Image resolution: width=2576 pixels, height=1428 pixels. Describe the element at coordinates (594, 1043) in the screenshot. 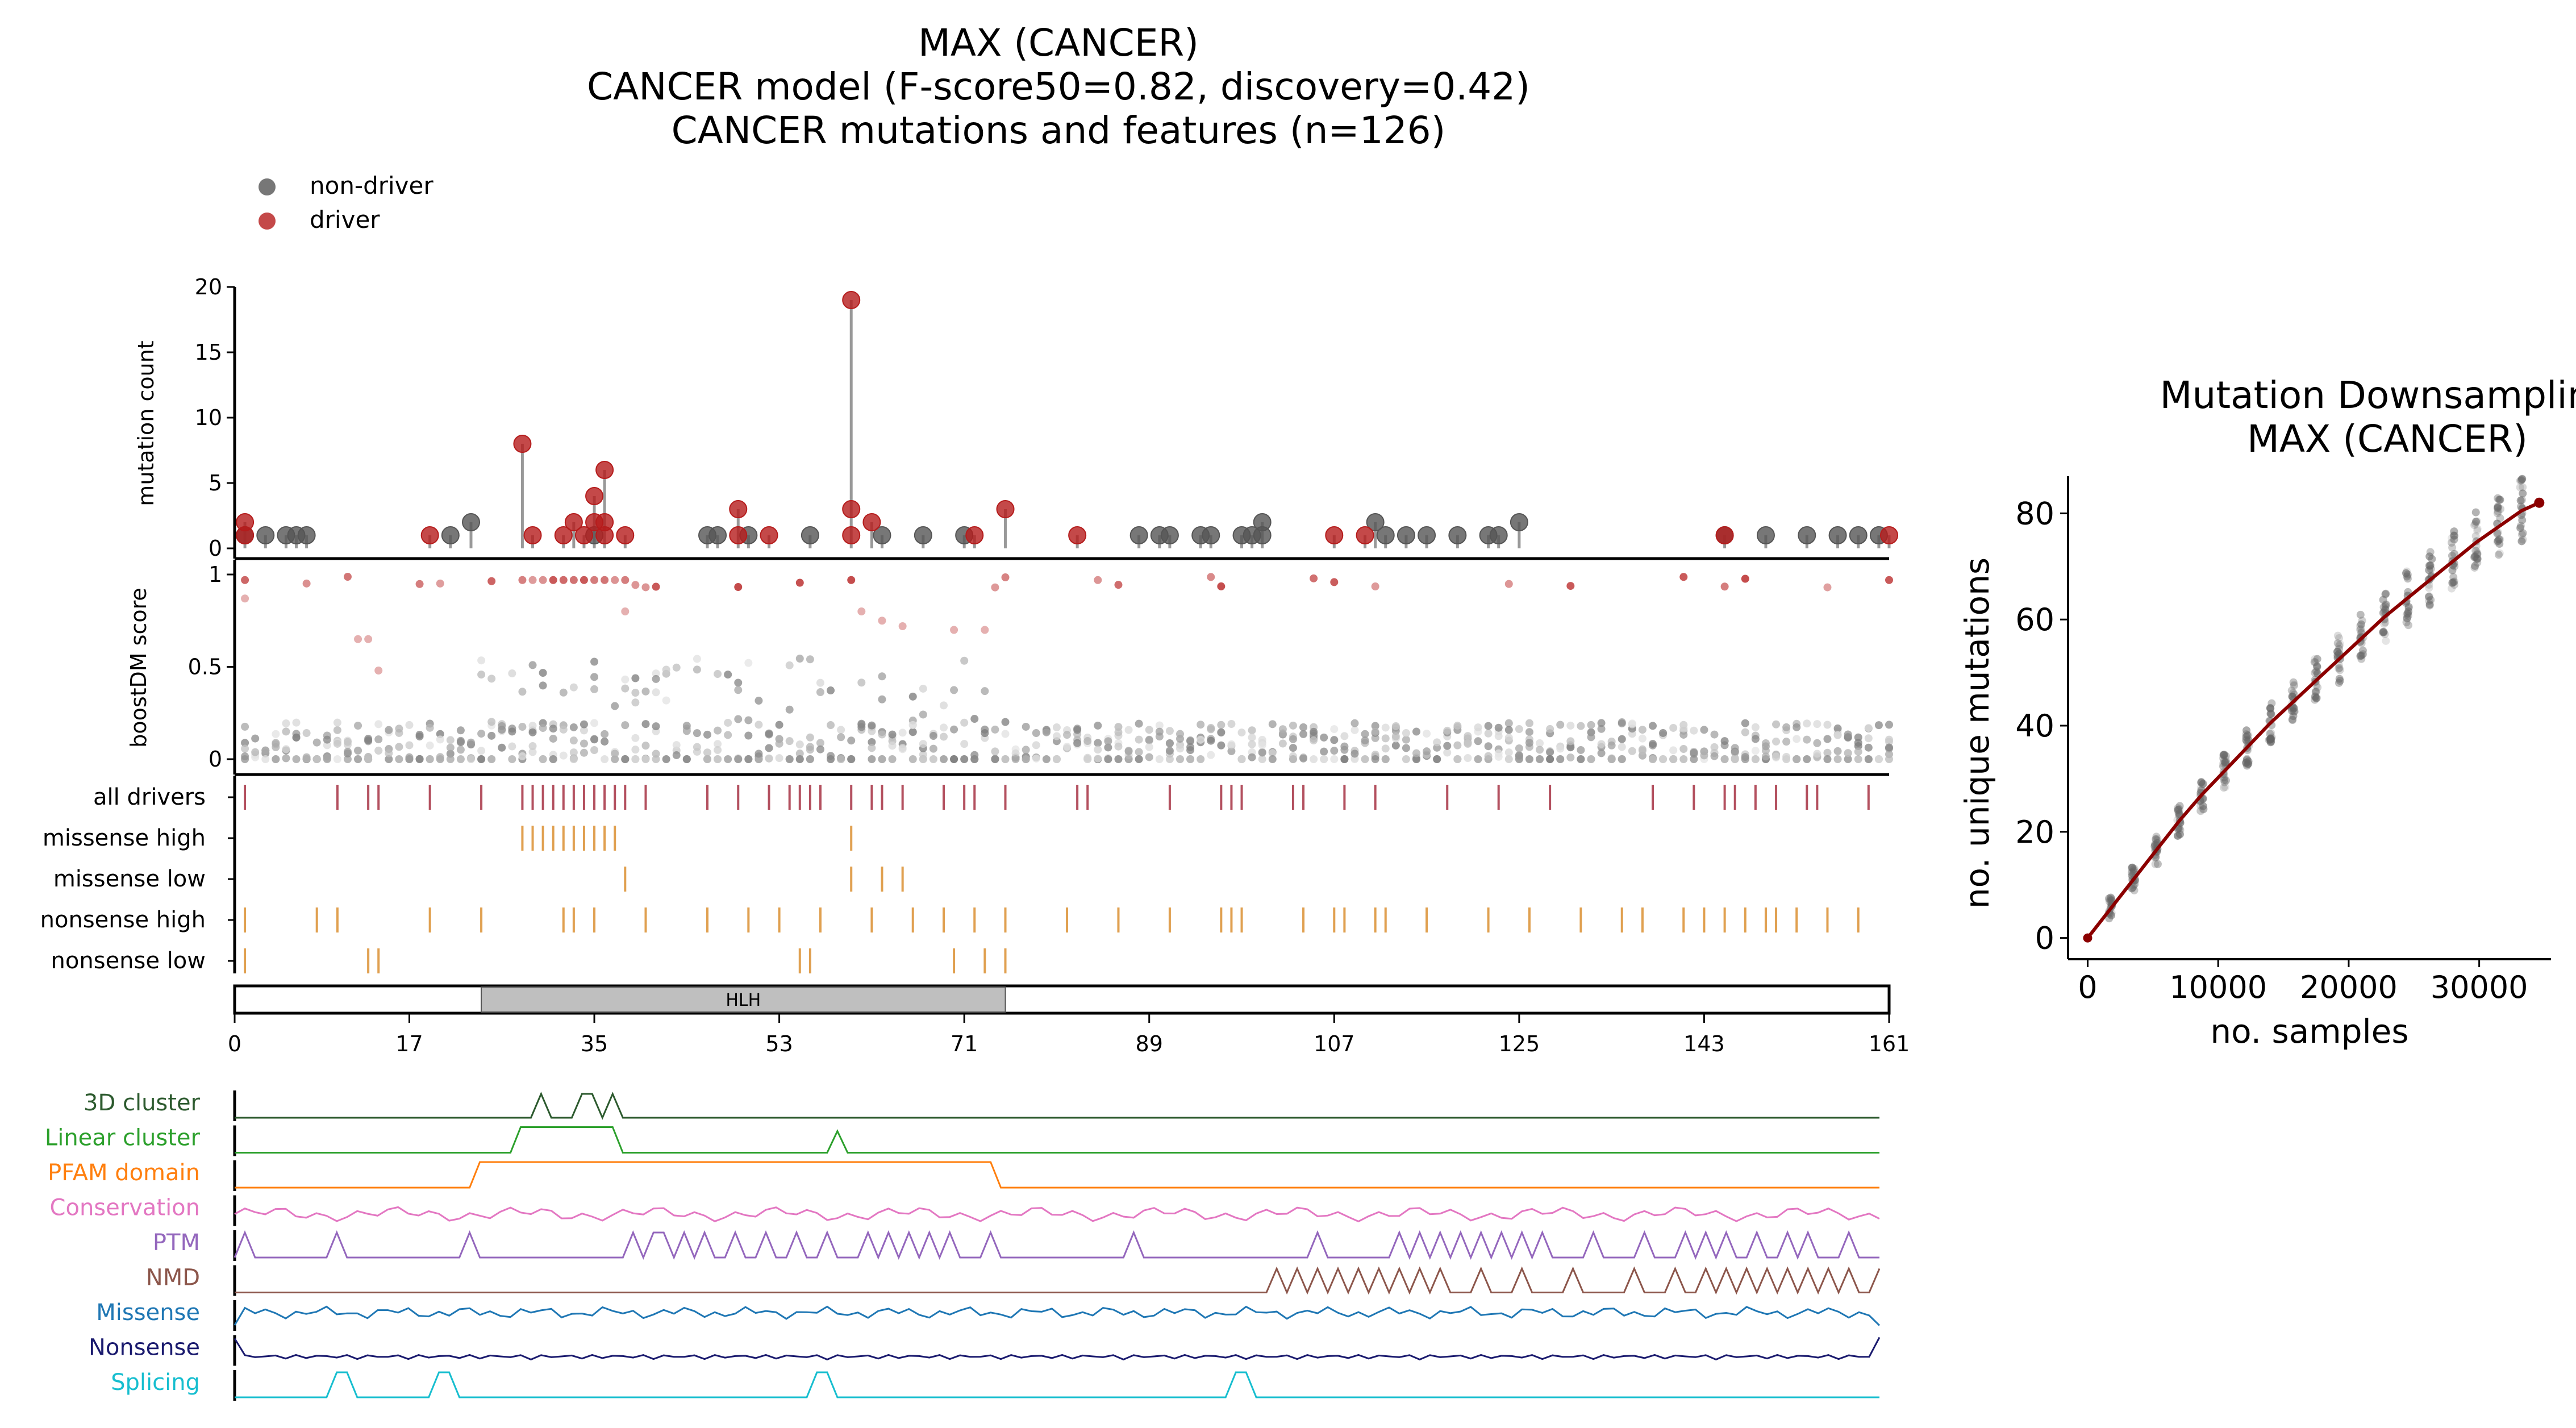

I see `position-tick-label: 35` at that location.